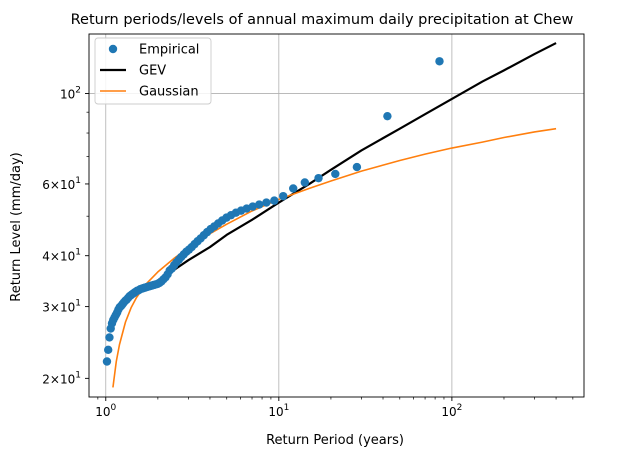  What do you see at coordinates (70, 94) in the screenshot?
I see `y-tick-label: 102` at bounding box center [70, 94].